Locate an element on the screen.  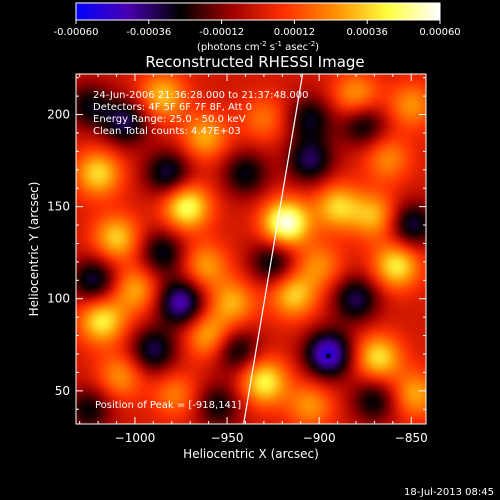
peak-position-label: Position of Peak = [-918,141] is located at coordinates (168, 405).